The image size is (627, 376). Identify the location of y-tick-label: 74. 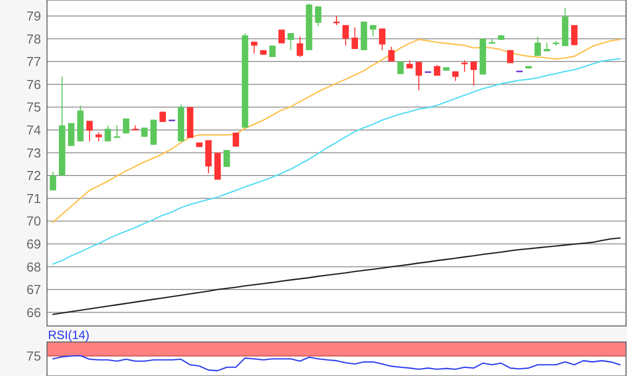
(33, 130).